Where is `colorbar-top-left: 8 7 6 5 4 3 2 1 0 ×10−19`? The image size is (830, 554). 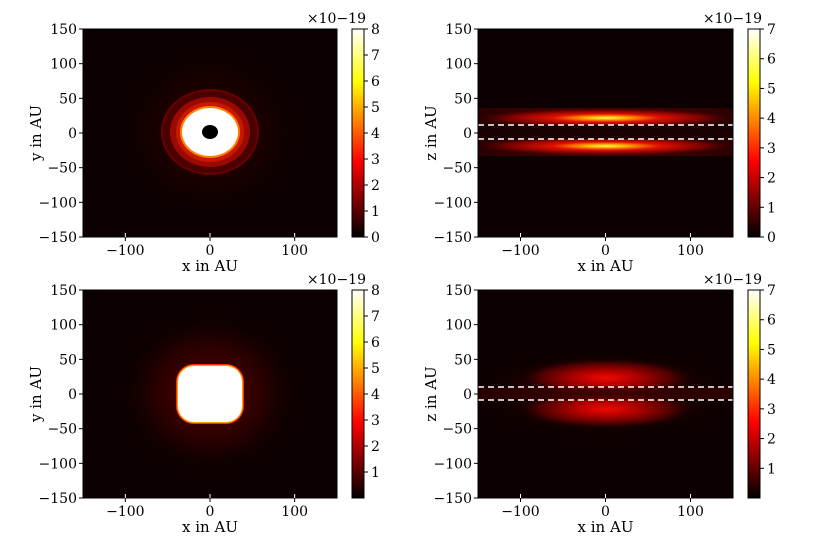 colorbar-top-left: 8 7 6 5 4 3 2 1 0 ×10−19 is located at coordinates (343, 128).